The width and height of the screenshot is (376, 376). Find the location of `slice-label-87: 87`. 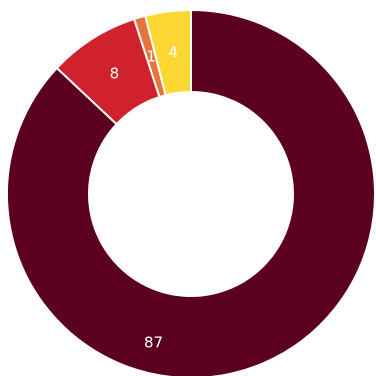

slice-label-87: 87 is located at coordinates (153, 342).